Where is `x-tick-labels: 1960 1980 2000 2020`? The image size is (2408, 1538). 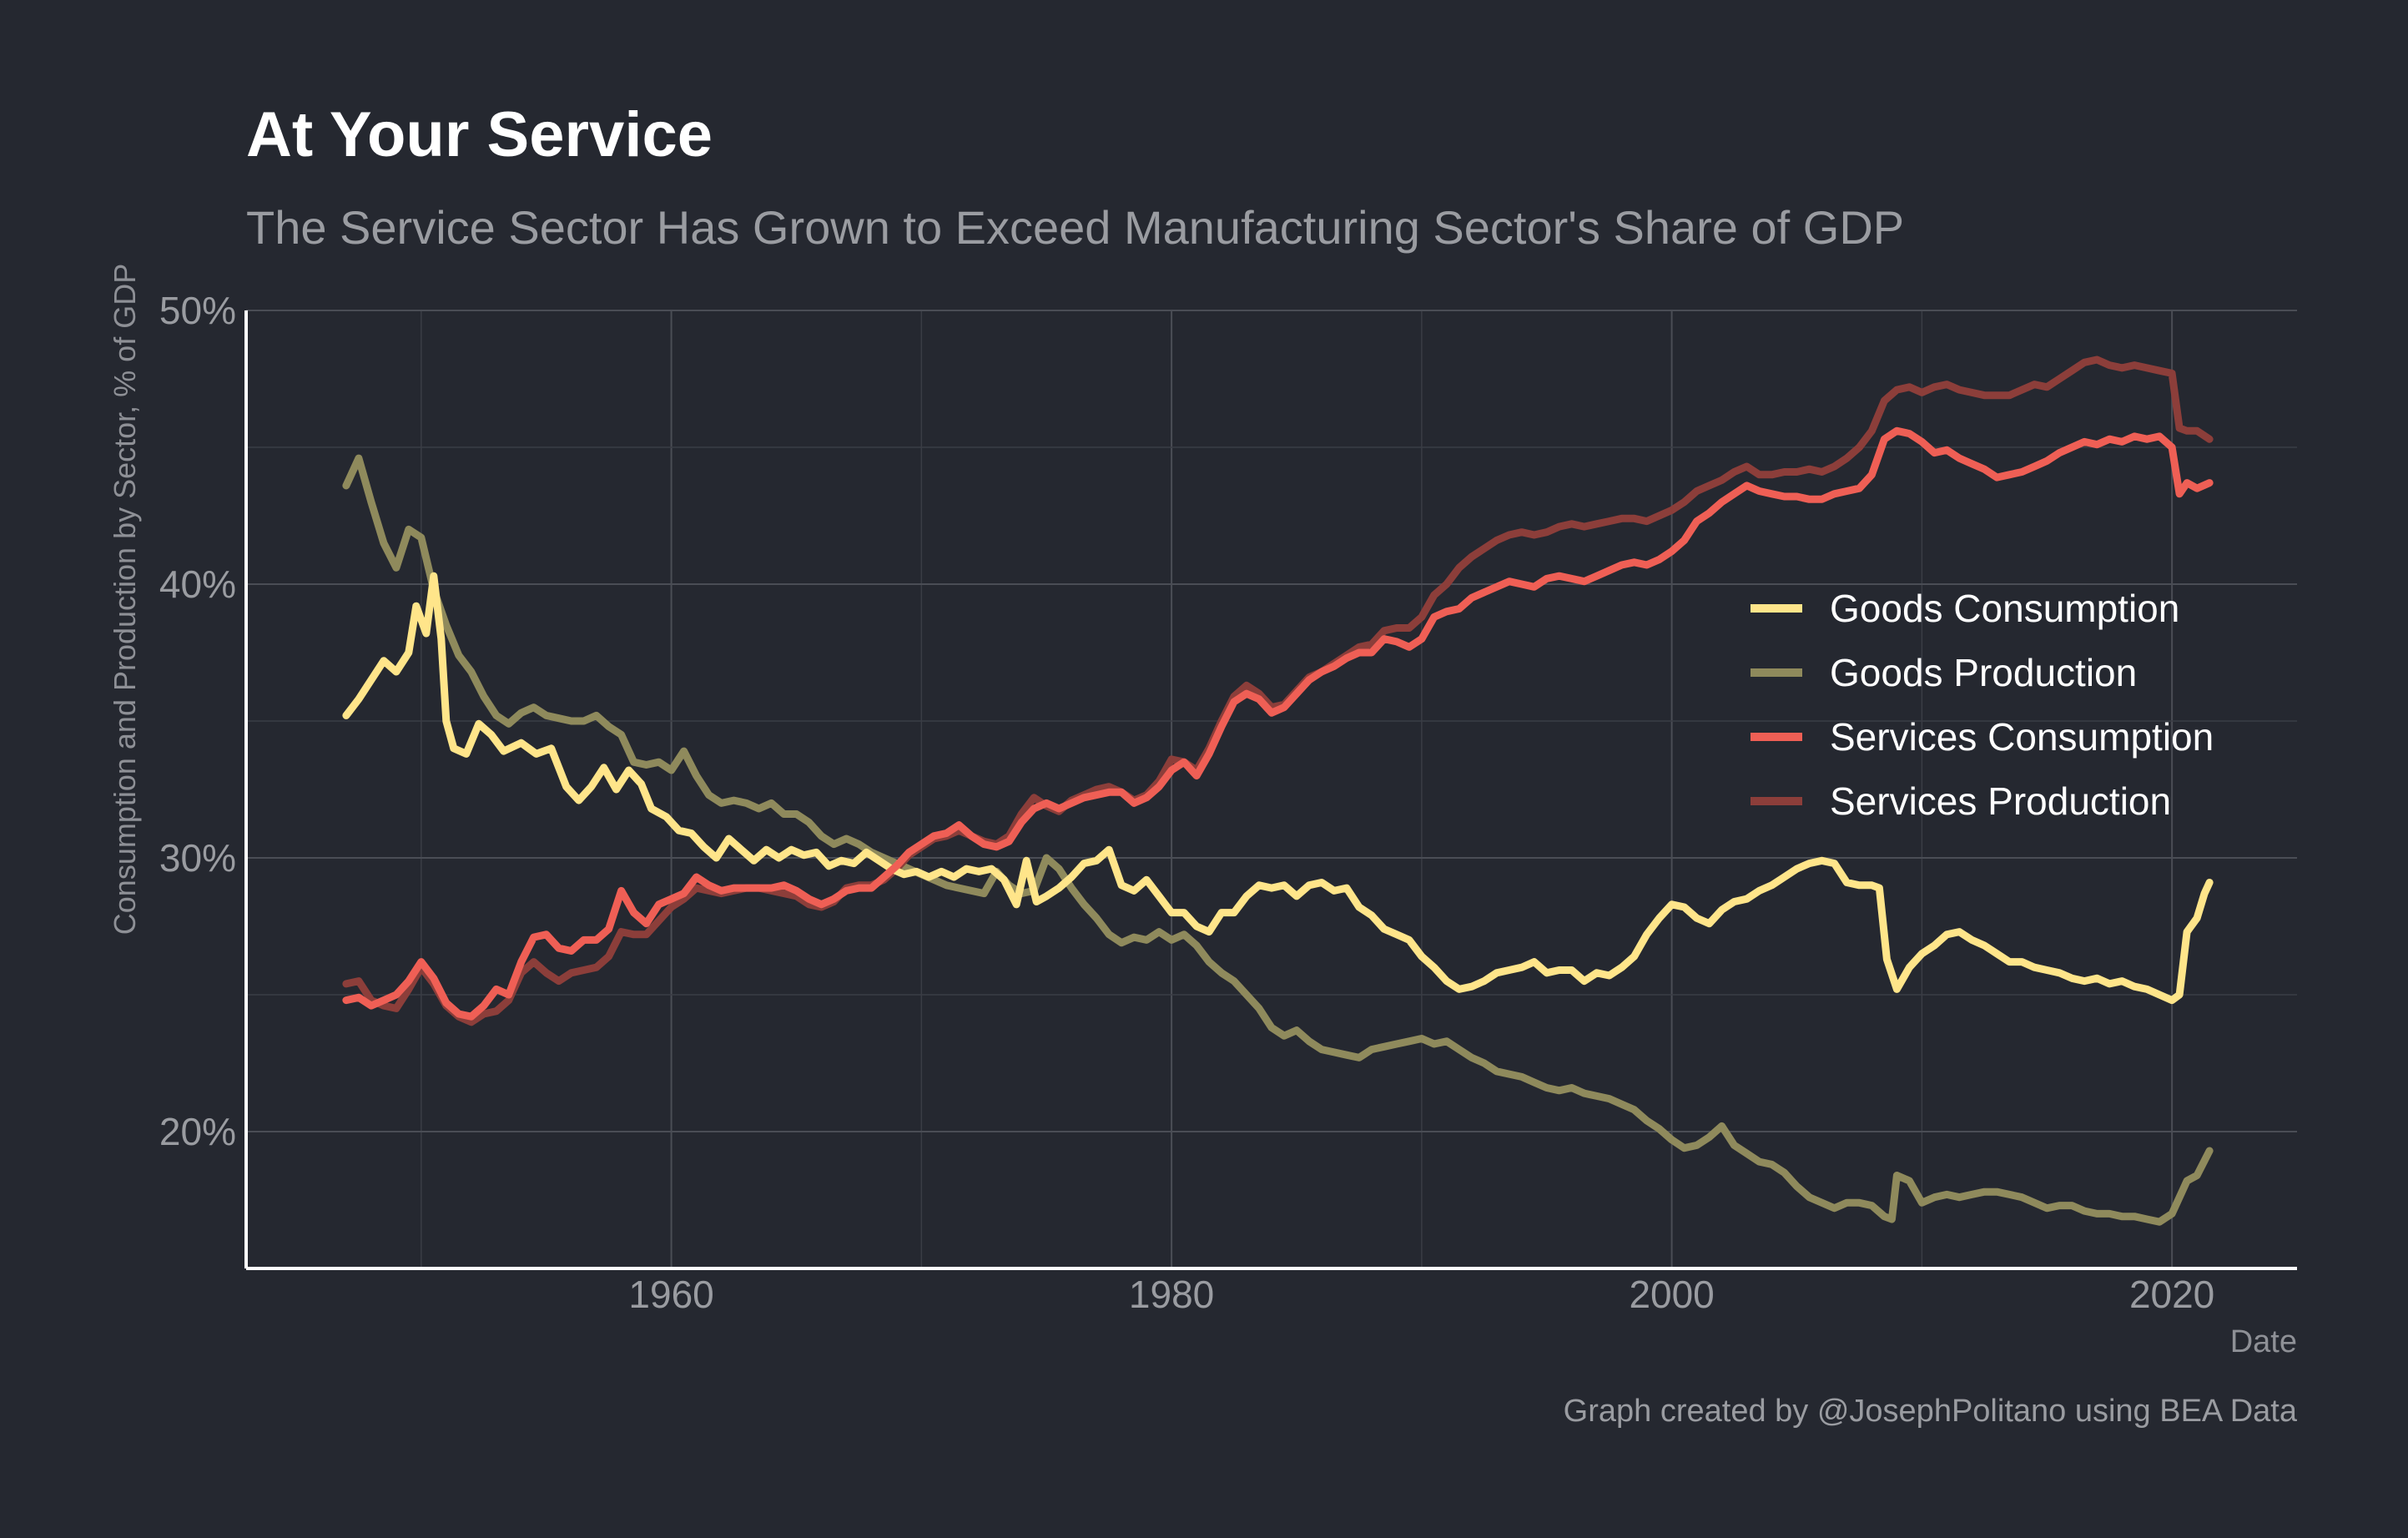 x-tick-labels: 1960 1980 2000 2020 is located at coordinates (1421, 1294).